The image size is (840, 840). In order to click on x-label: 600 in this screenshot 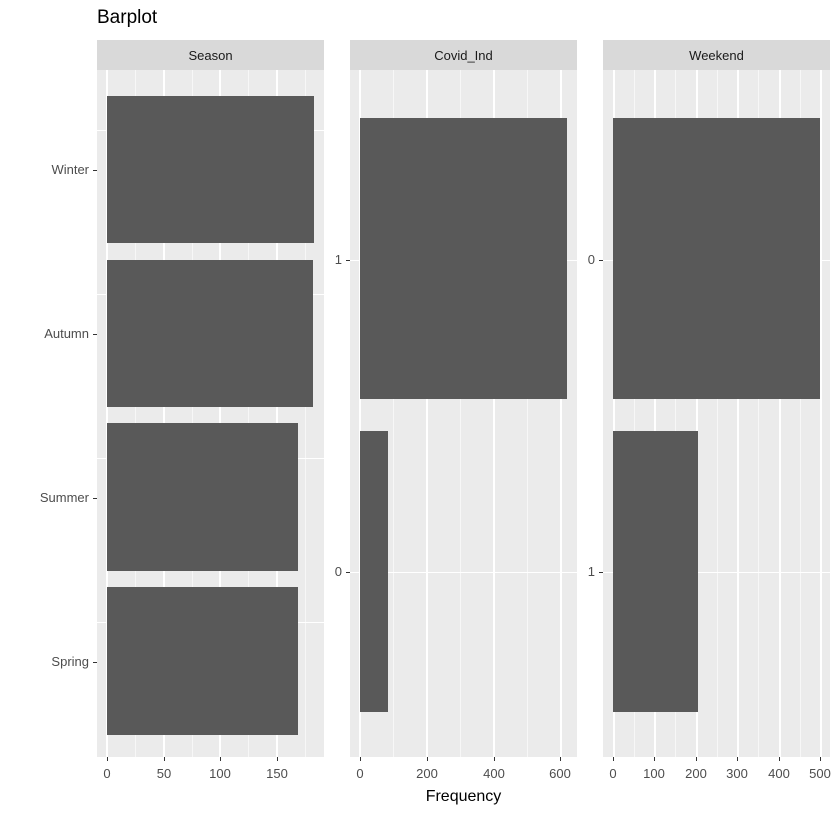, I will do `click(560, 773)`.